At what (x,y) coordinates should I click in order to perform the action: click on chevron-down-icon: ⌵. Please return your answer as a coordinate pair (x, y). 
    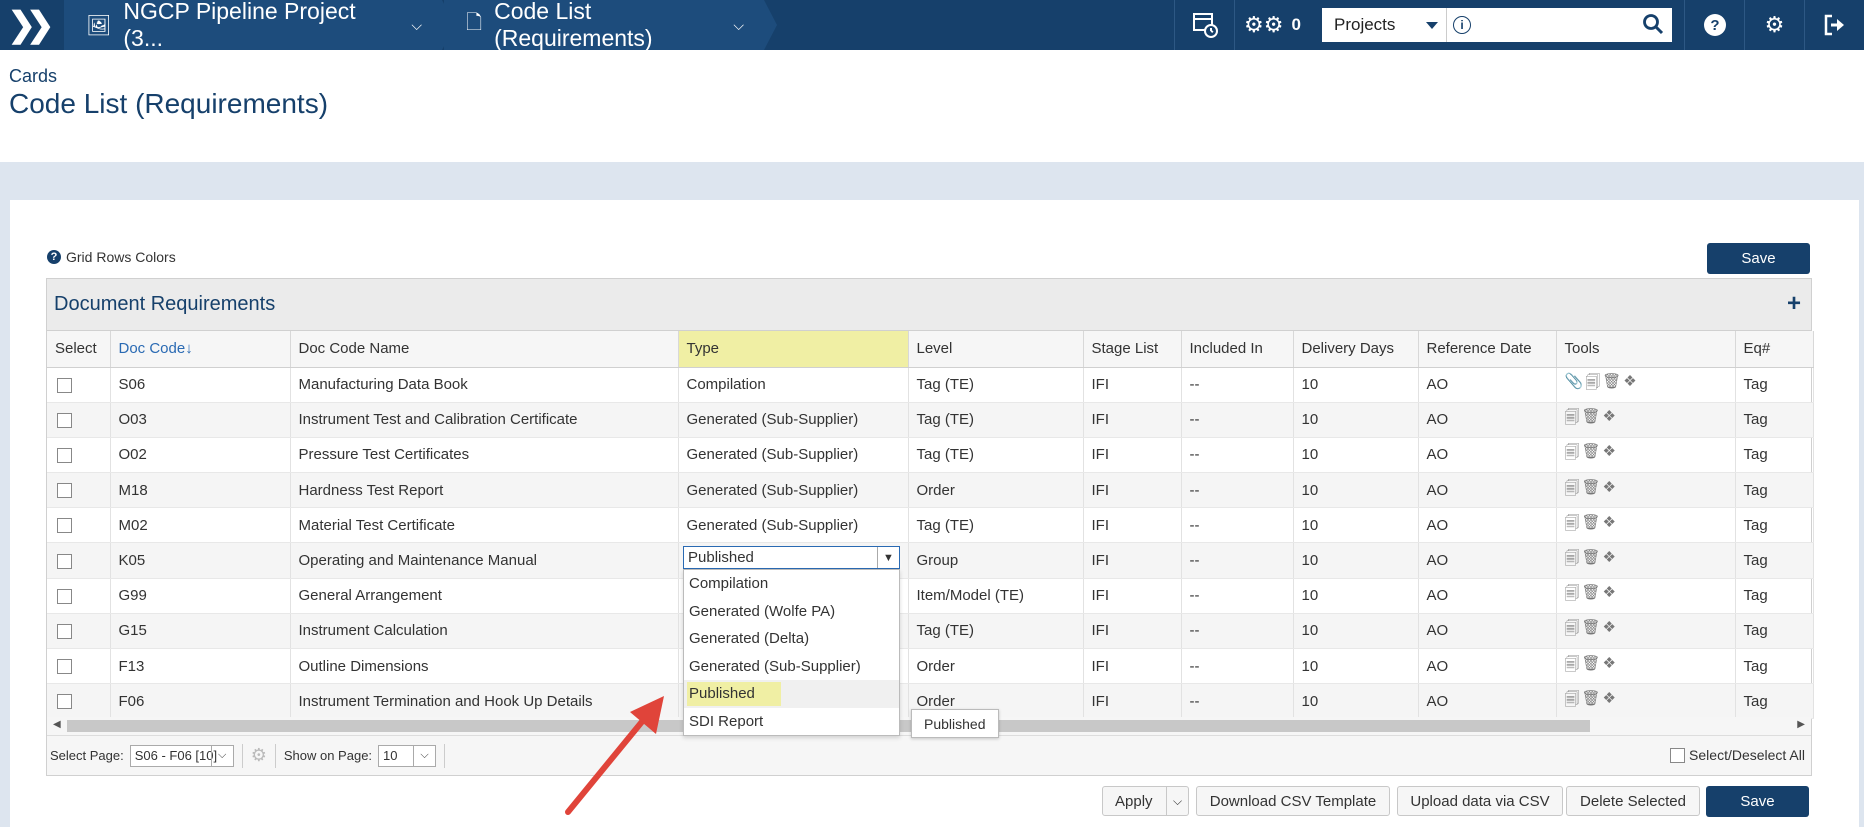
    Looking at the image, I should click on (1177, 801).